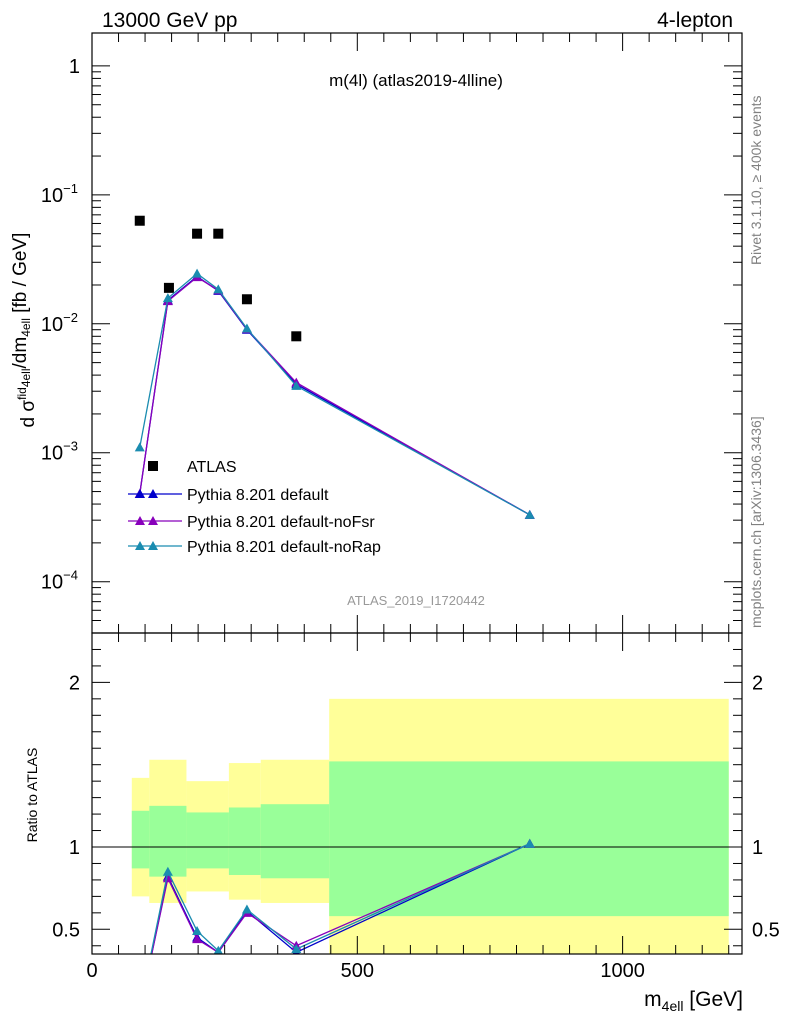 This screenshot has height=1024, width=786. I want to click on mcplots-reference-label: mcplots.cern.ch [arXiv:1306.3436], so click(756, 522).